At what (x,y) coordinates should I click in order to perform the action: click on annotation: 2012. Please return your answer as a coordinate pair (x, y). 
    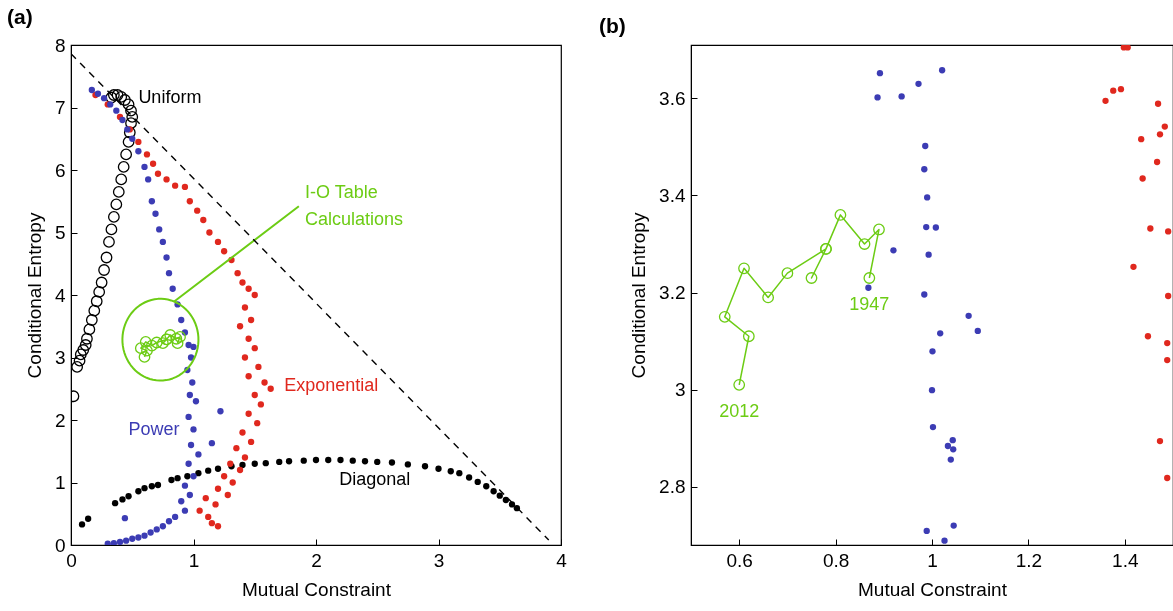
    Looking at the image, I should click on (739, 410).